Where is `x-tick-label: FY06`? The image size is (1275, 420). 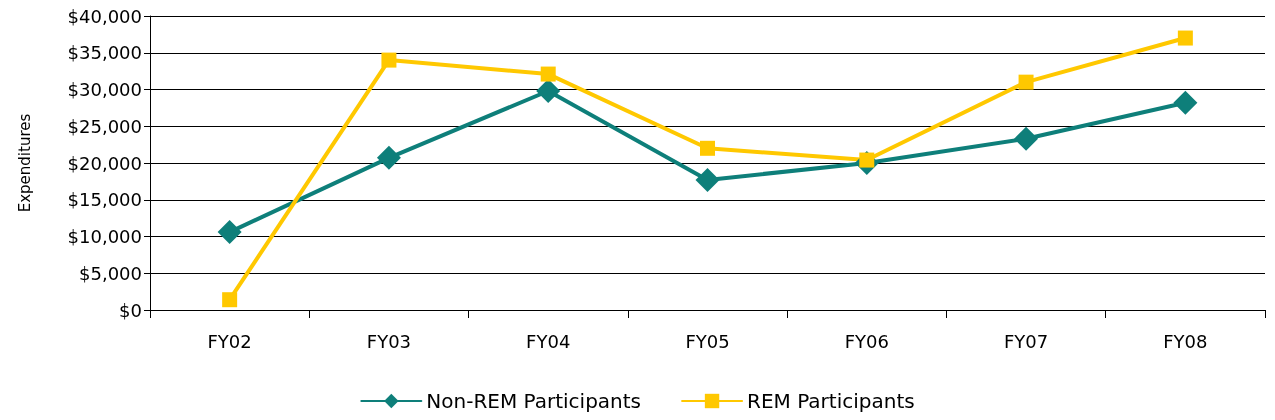
x-tick-label: FY06 is located at coordinates (866, 341).